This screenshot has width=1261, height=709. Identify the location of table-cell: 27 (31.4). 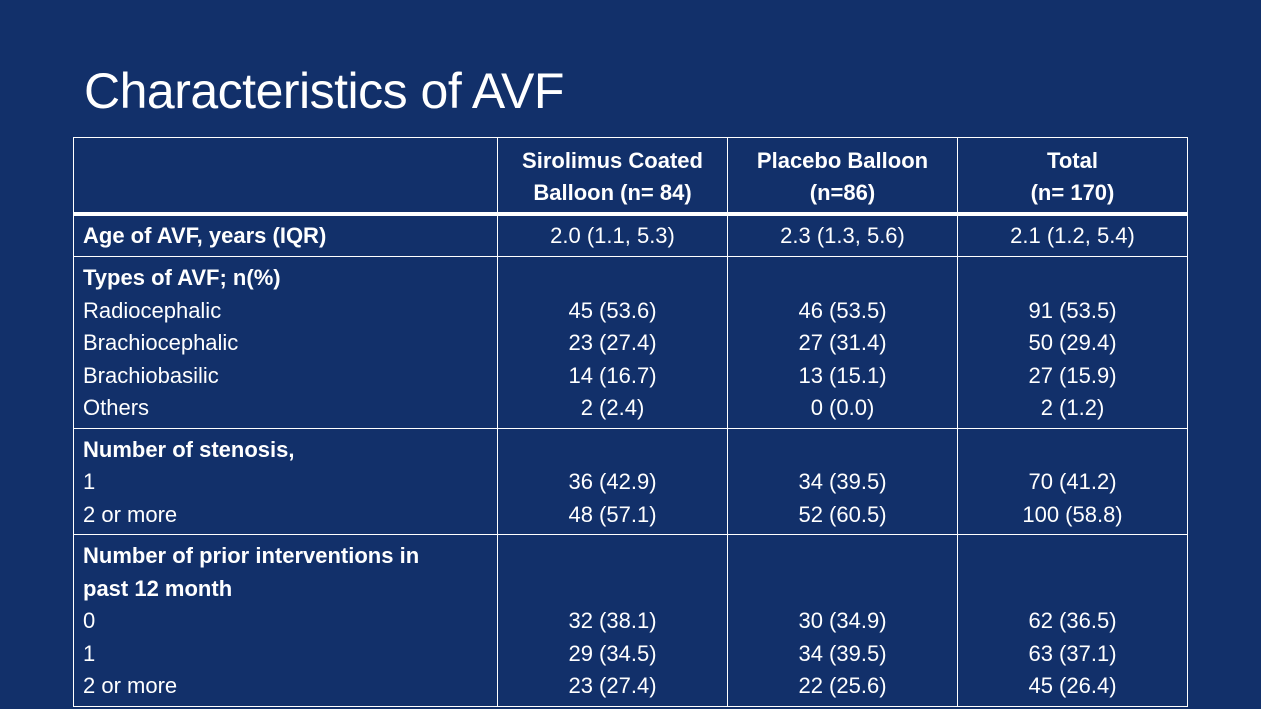
(842, 342).